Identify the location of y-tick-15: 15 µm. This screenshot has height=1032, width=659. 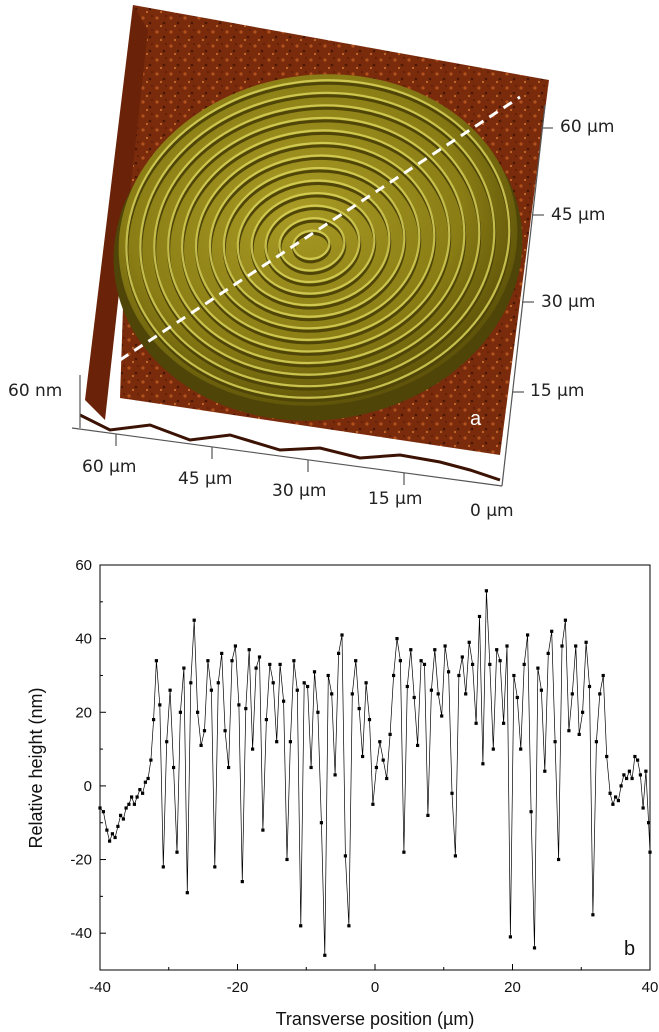
(557, 391).